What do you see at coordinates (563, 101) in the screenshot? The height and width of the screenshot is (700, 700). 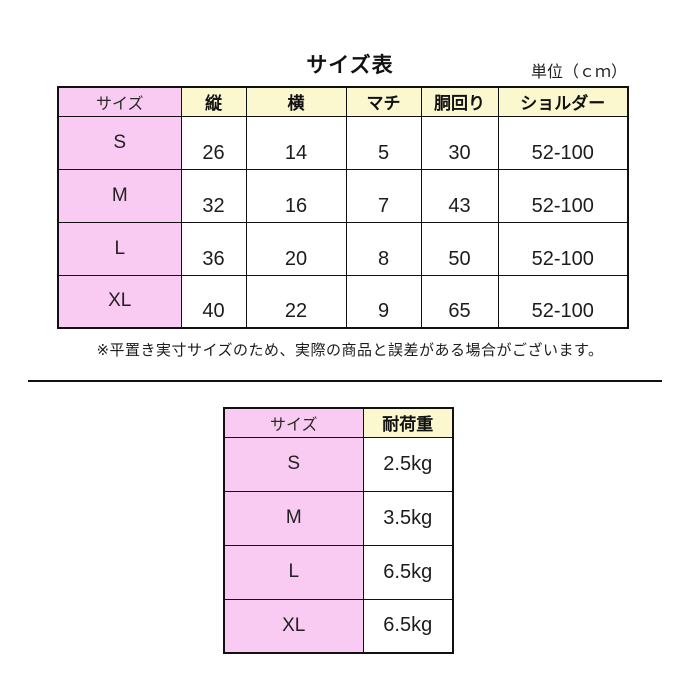 I see `column-header-shoulder: ショルダー` at bounding box center [563, 101].